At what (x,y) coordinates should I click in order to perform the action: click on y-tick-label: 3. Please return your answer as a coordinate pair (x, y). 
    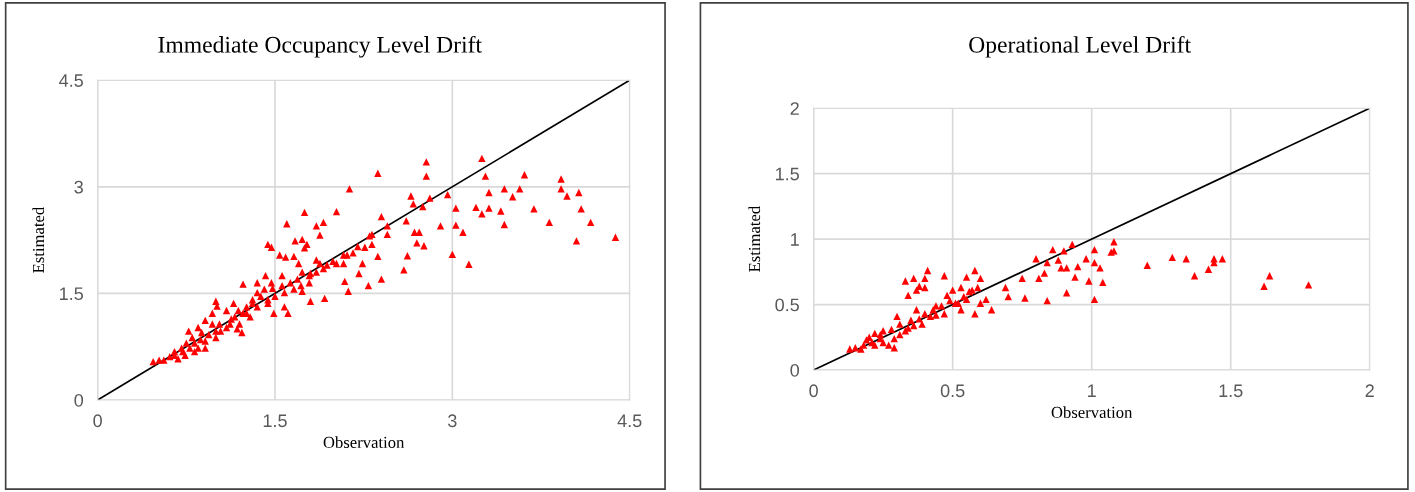
    Looking at the image, I should click on (78, 187).